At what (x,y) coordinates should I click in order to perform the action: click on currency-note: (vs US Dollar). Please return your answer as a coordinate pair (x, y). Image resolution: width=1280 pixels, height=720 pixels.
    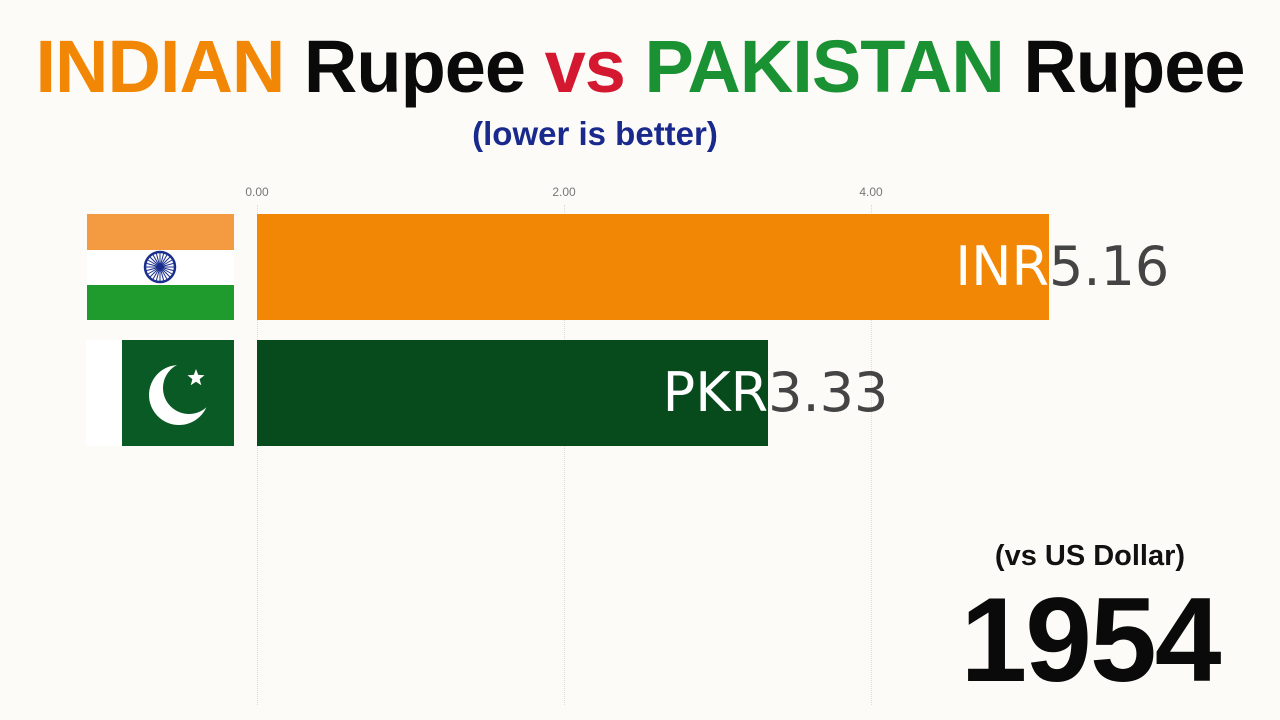
    Looking at the image, I should click on (1090, 556).